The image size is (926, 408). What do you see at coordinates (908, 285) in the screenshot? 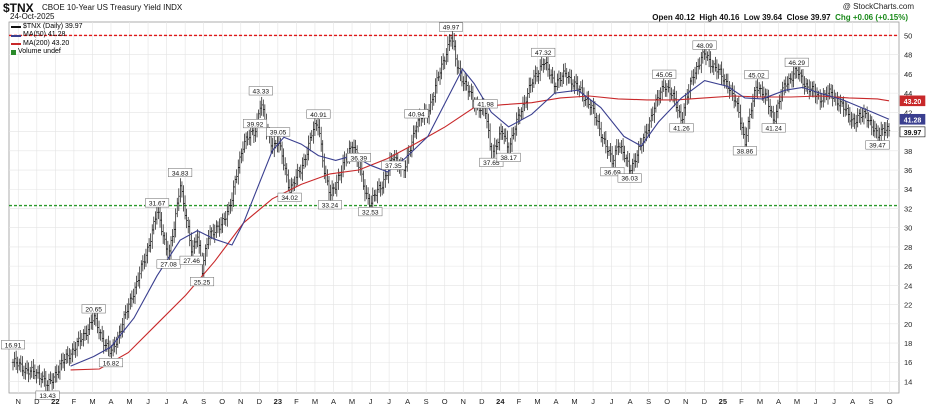
I see `y-tick-label: 24` at bounding box center [908, 285].